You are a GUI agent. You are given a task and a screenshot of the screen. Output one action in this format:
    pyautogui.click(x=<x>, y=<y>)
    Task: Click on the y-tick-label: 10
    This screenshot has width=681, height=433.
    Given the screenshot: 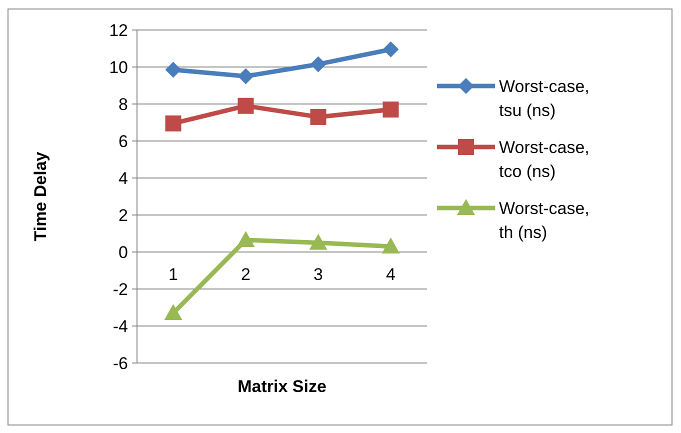 What is the action you would take?
    pyautogui.click(x=118, y=67)
    